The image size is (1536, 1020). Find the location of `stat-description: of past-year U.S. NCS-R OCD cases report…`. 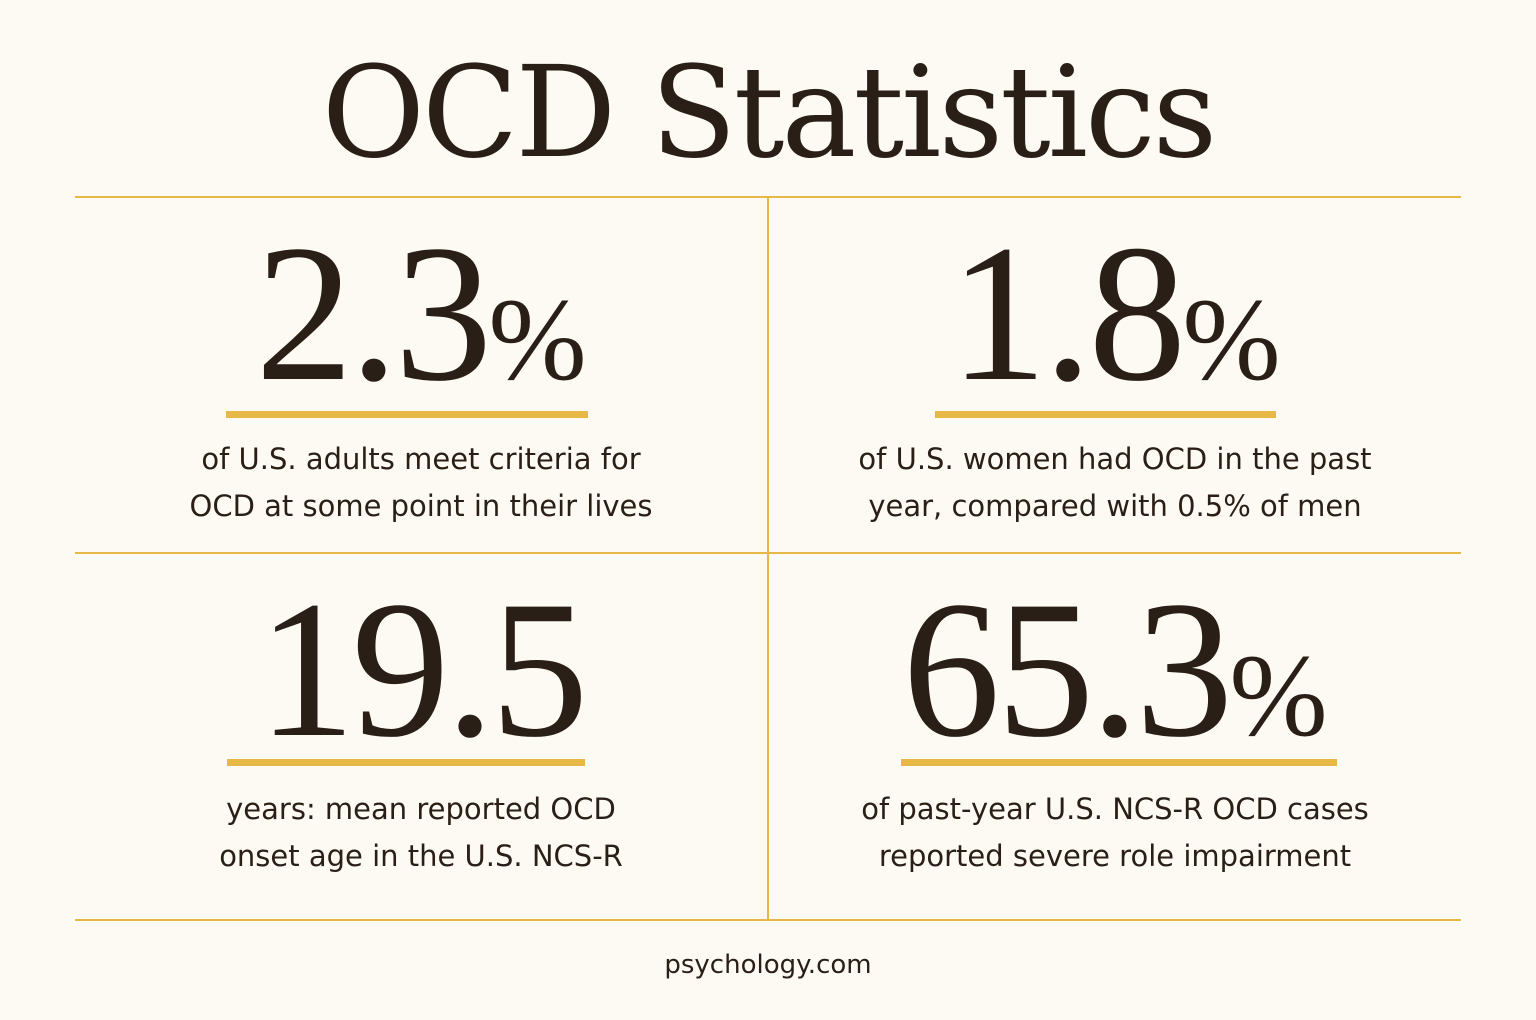

stat-description: of past-year U.S. NCS-R OCD cases report… is located at coordinates (1115, 833).